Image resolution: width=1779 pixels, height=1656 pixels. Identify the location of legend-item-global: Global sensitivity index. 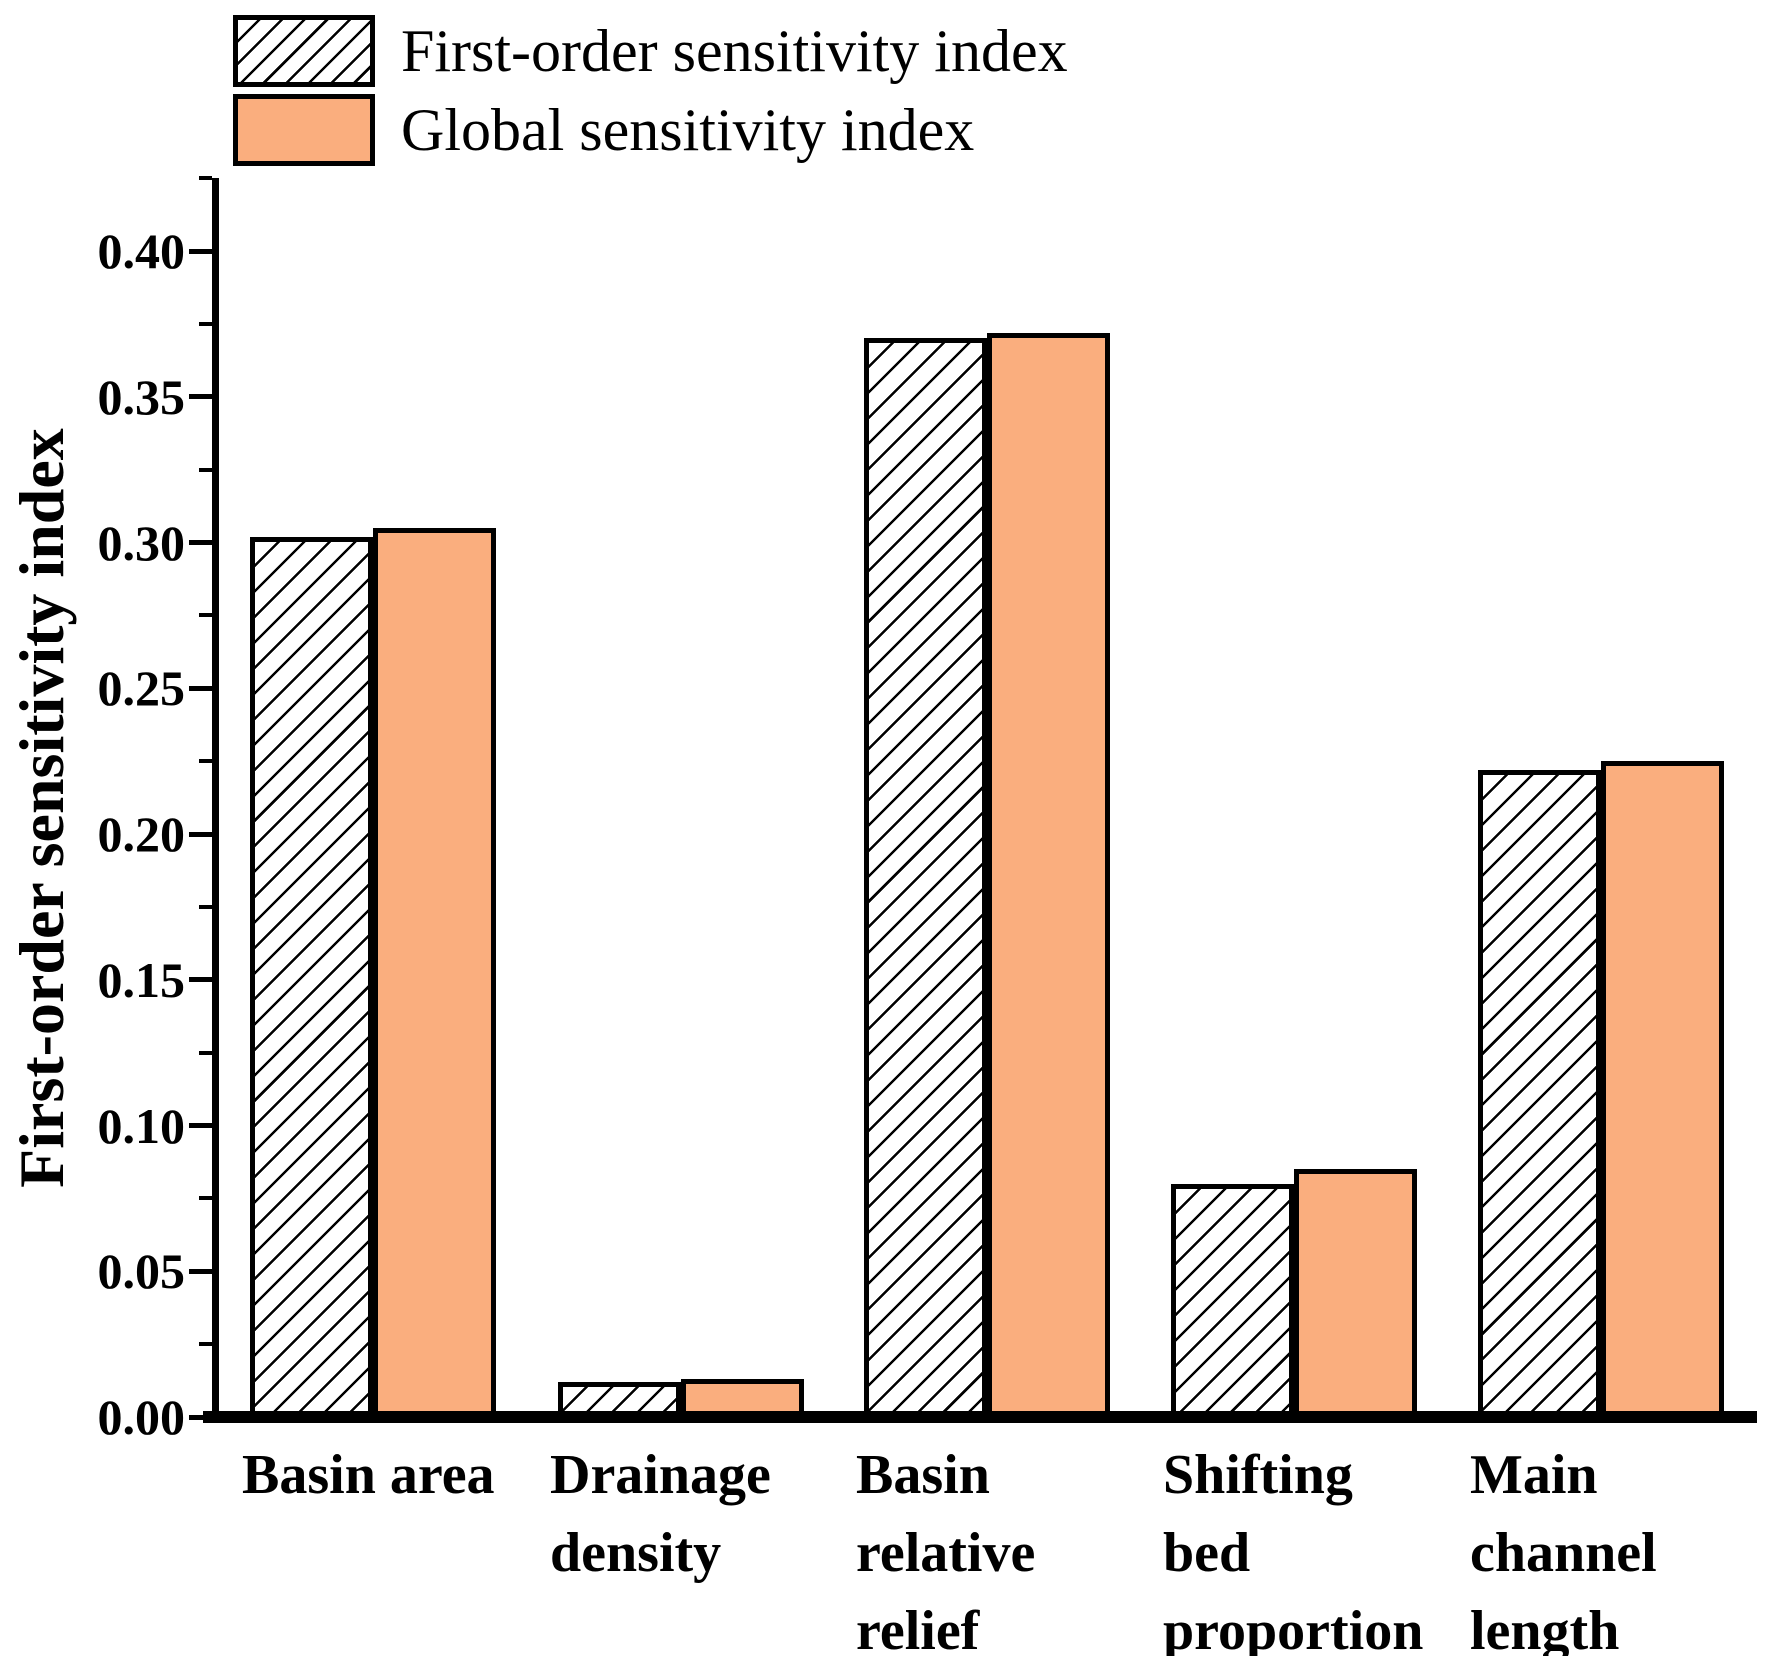
(603, 130).